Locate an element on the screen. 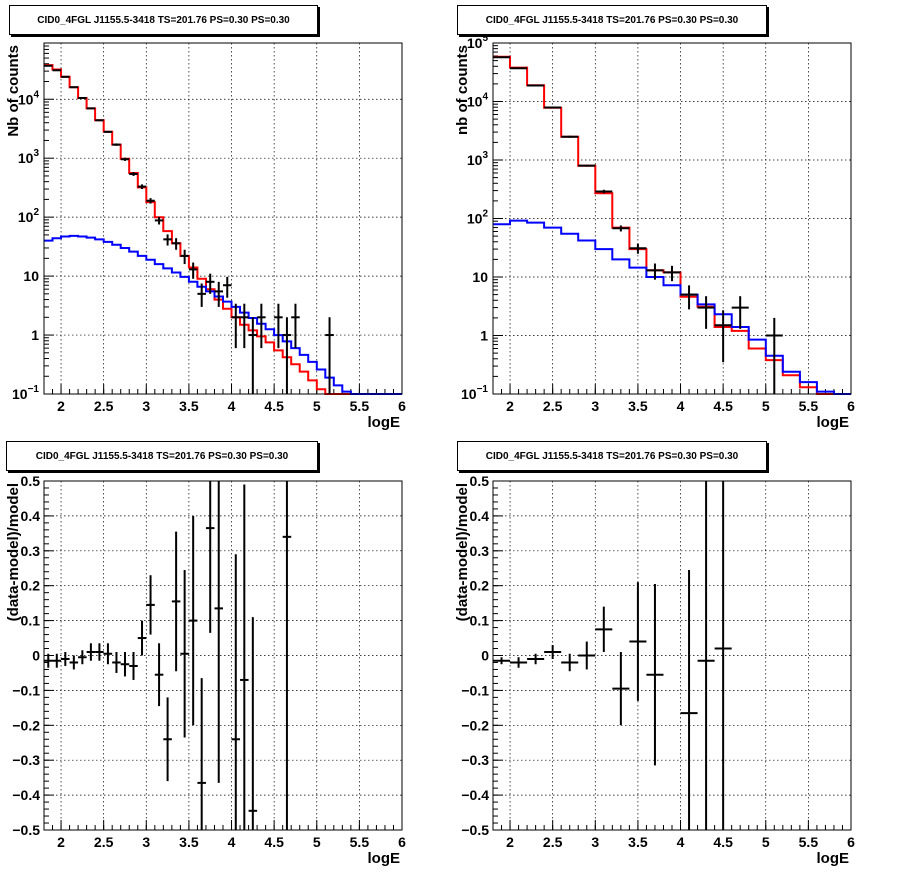  x-tick-label: 4.5 is located at coordinates (274, 842).